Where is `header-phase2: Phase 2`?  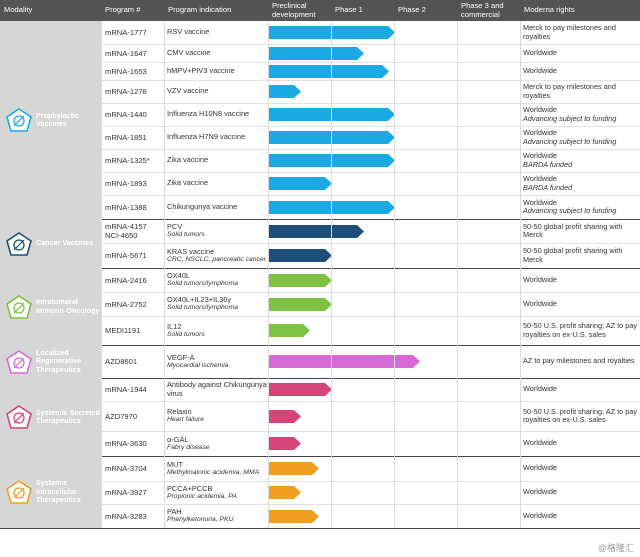
header-phase2: Phase 2 is located at coordinates (425, 10).